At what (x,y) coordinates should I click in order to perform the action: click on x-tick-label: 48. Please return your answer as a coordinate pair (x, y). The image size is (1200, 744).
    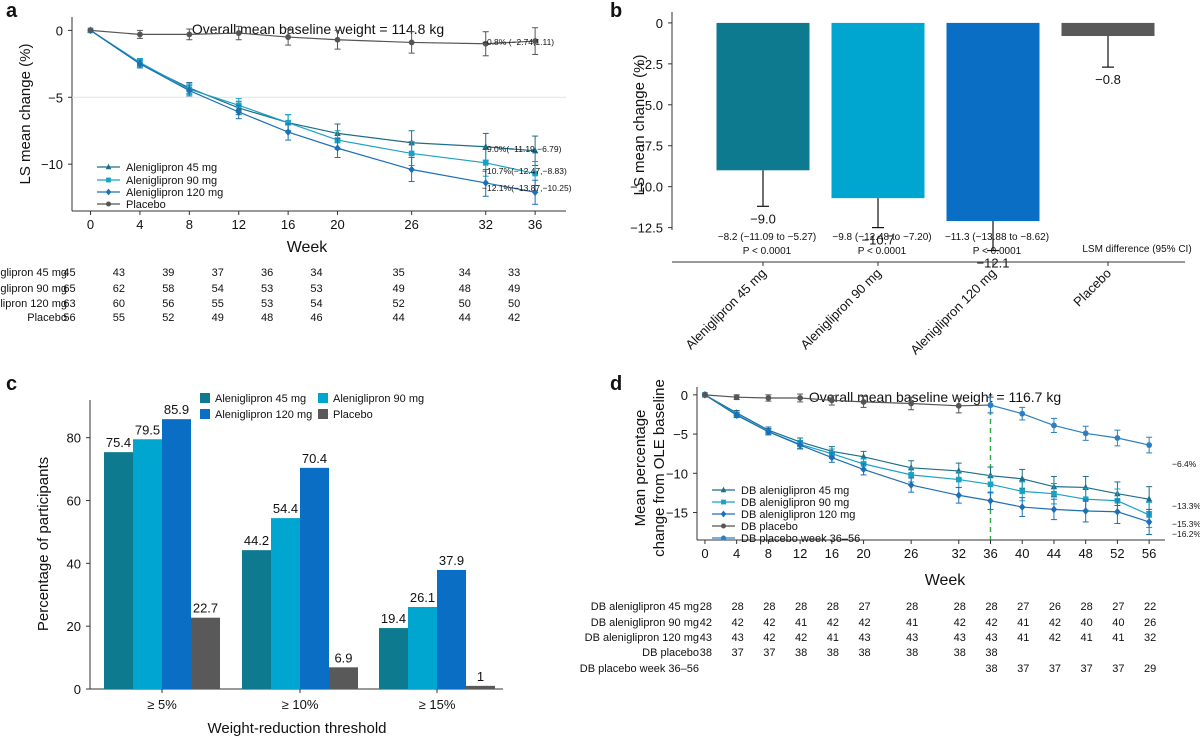
    Looking at the image, I should click on (1085, 553).